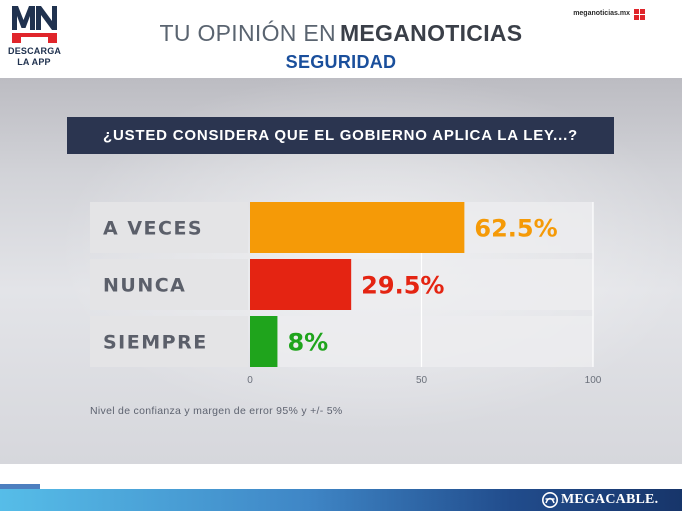  What do you see at coordinates (250, 380) in the screenshot?
I see `tick-label: 0` at bounding box center [250, 380].